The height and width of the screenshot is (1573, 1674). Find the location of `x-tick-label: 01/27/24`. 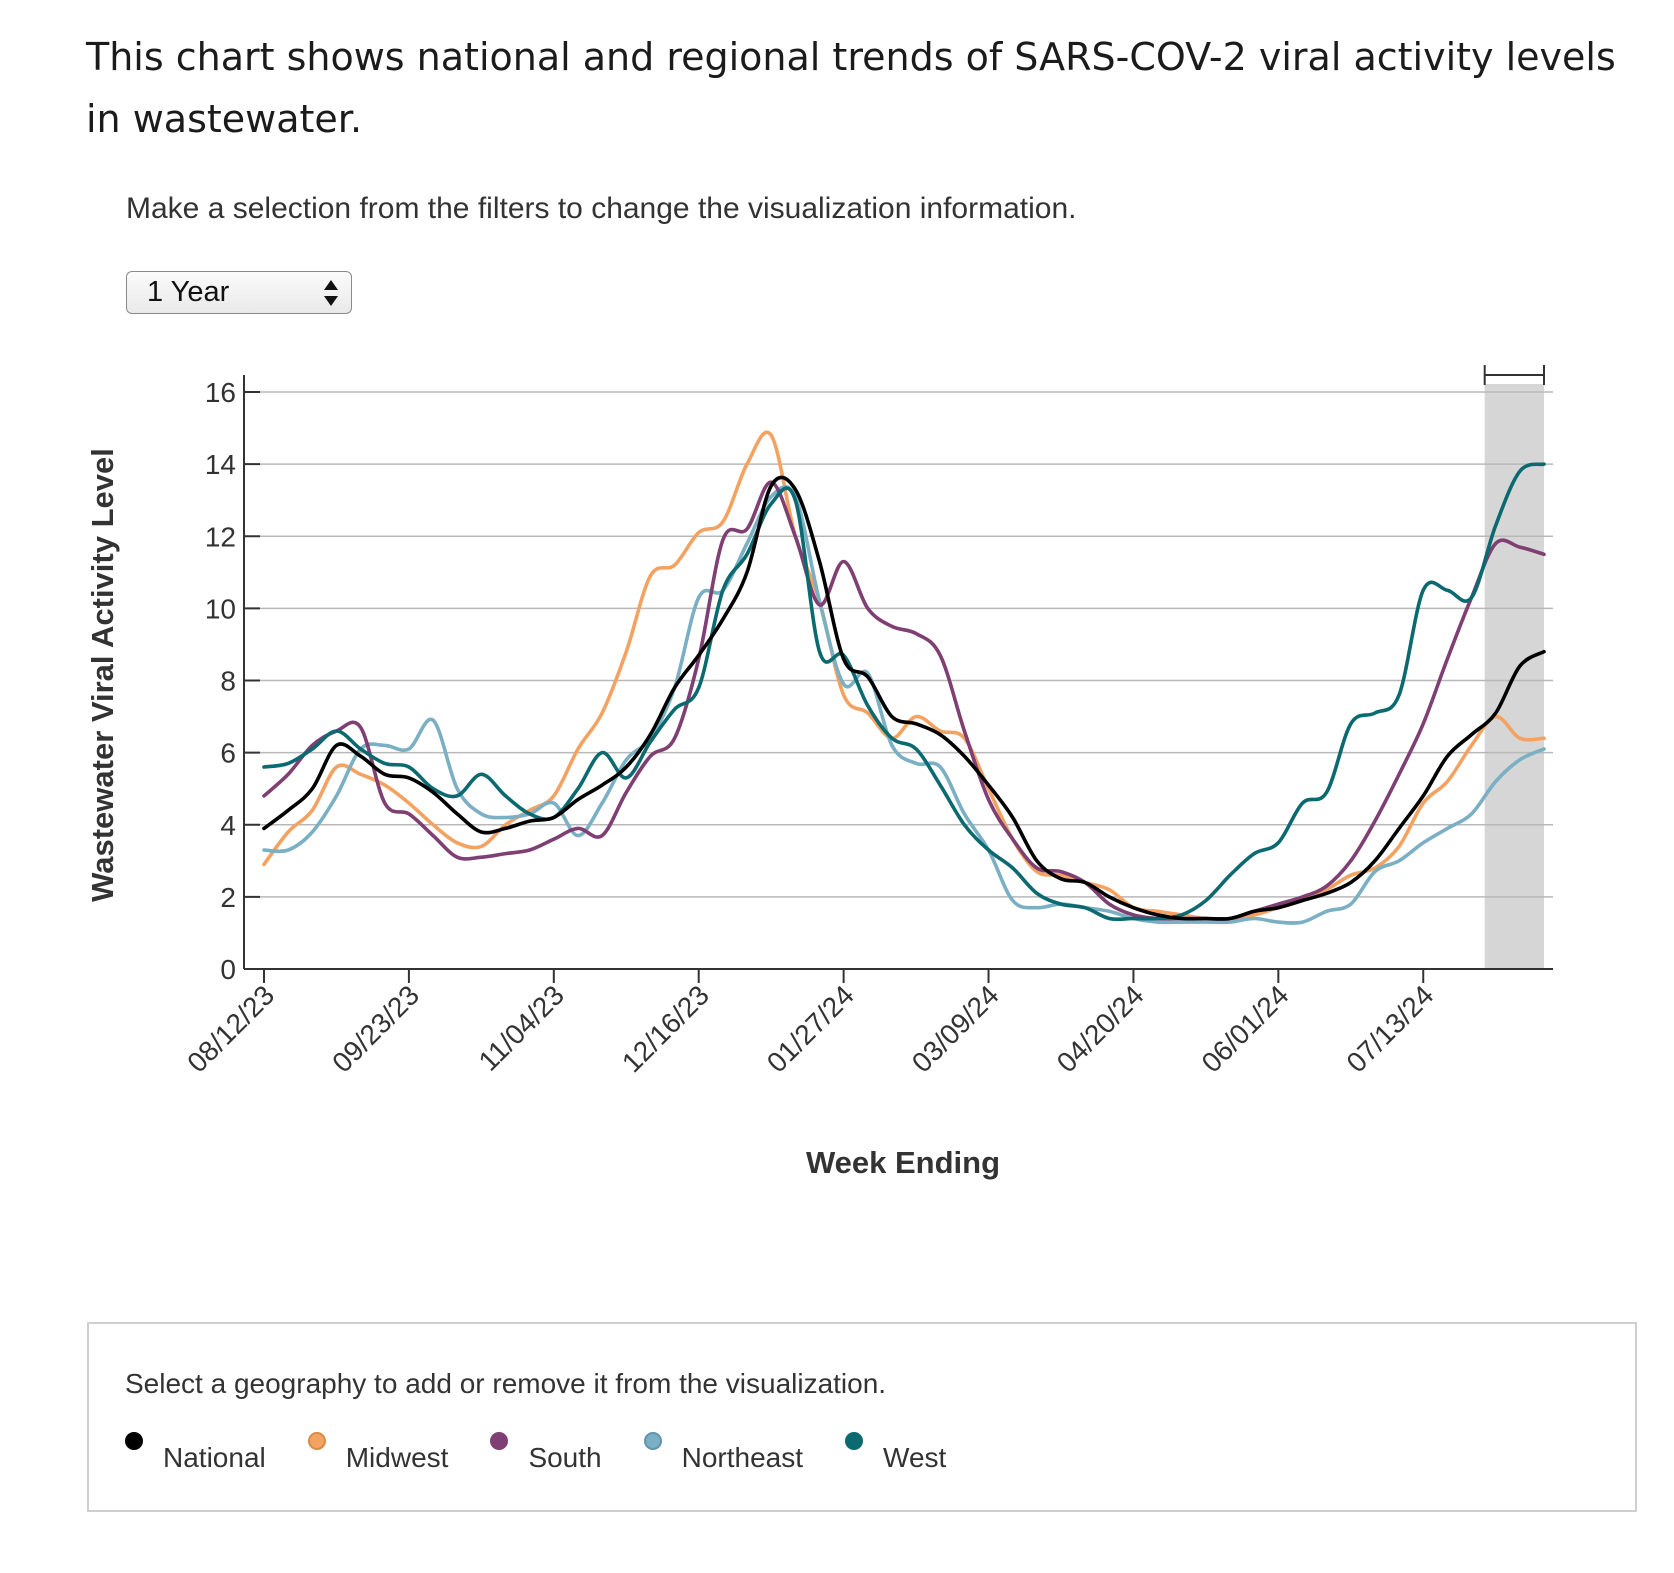

x-tick-label: 01/27/24 is located at coordinates (810, 1028).